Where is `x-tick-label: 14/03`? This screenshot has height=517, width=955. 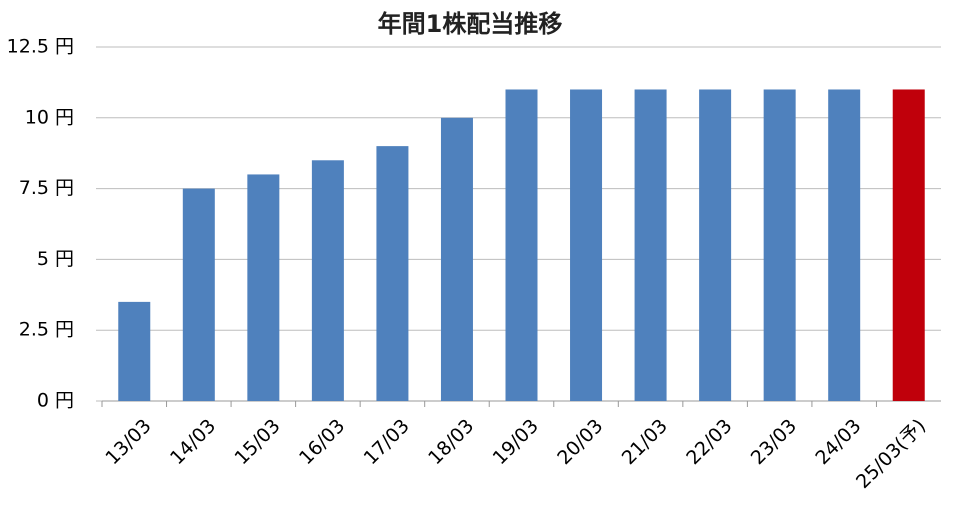 x-tick-label: 14/03 is located at coordinates (193, 442).